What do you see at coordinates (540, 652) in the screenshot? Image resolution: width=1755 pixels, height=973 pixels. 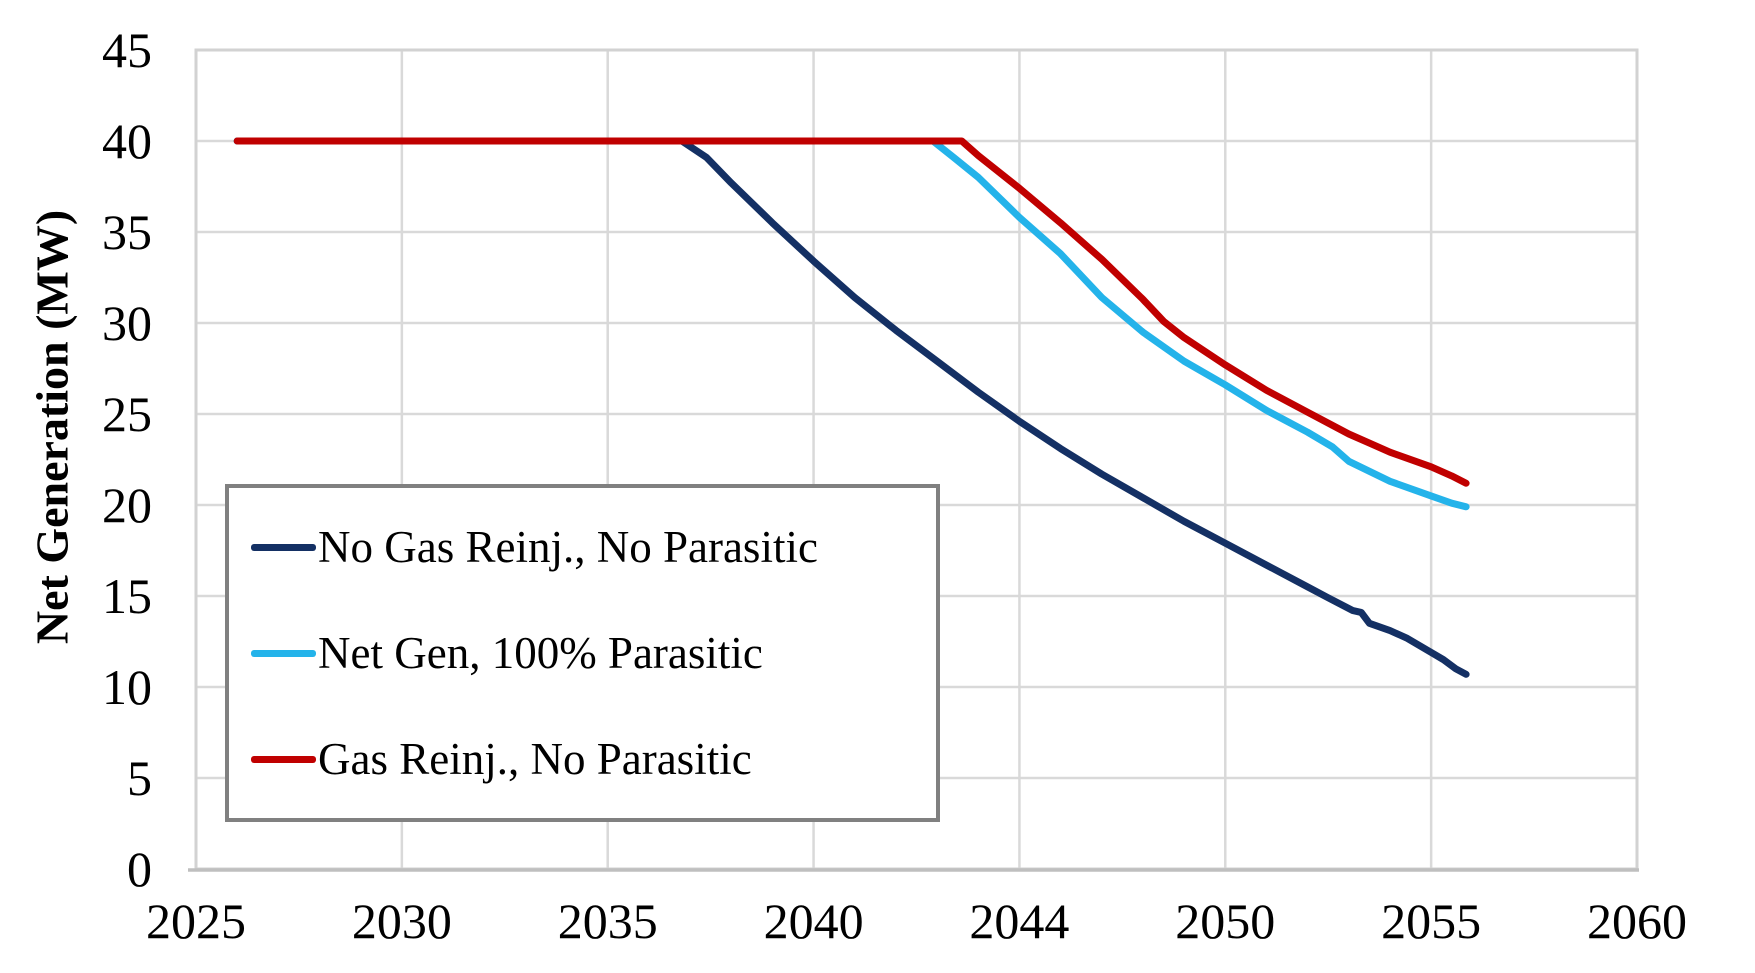 I see `legend-label: Net Gen, 100% Parasitic` at bounding box center [540, 652].